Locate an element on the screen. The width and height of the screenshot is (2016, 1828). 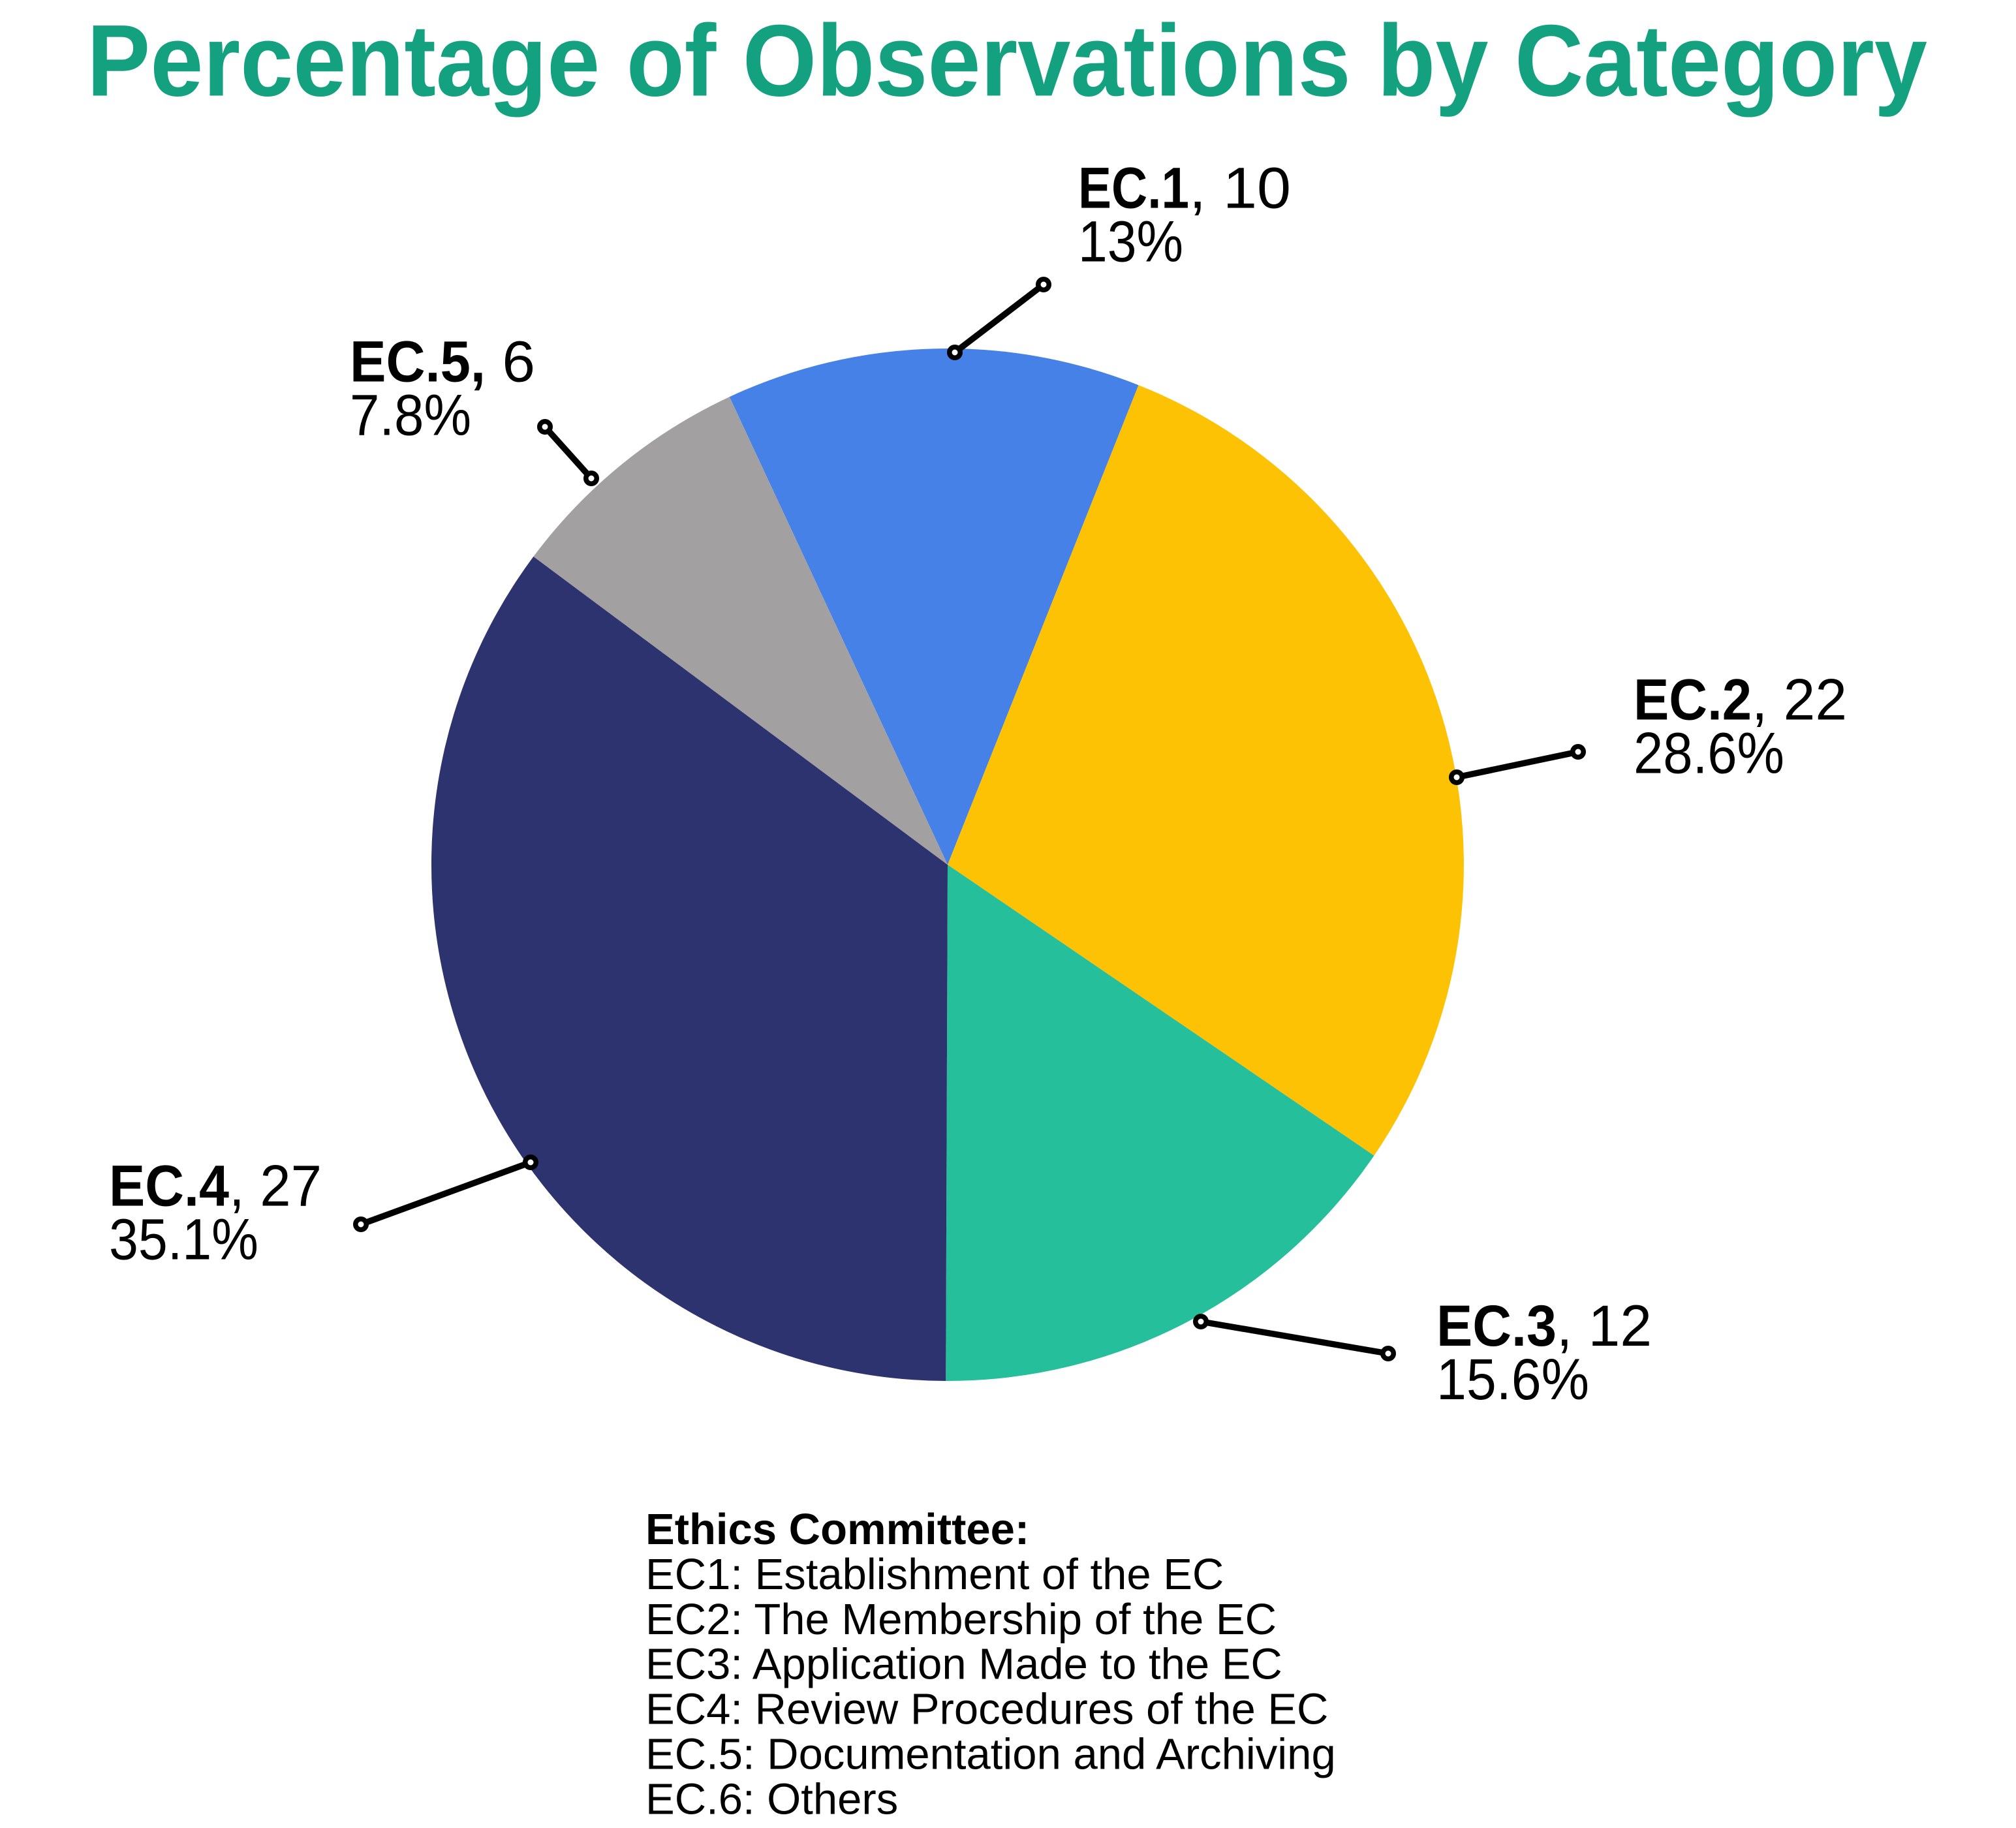
svg-text: 15.6% is located at coordinates (1512, 1379).